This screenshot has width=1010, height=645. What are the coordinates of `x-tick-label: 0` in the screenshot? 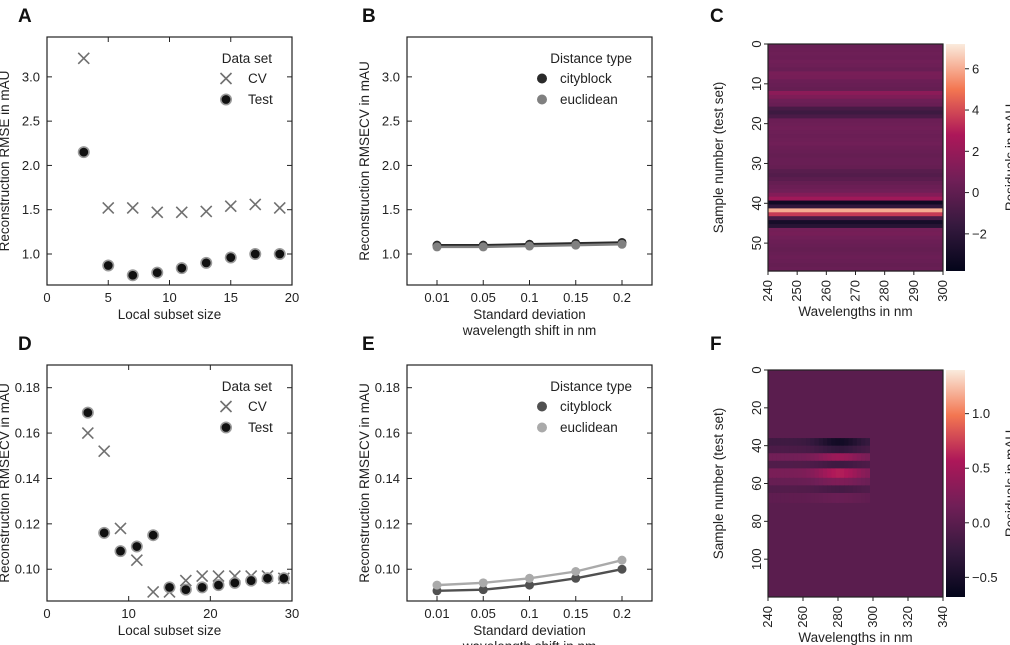 It's located at (46, 297).